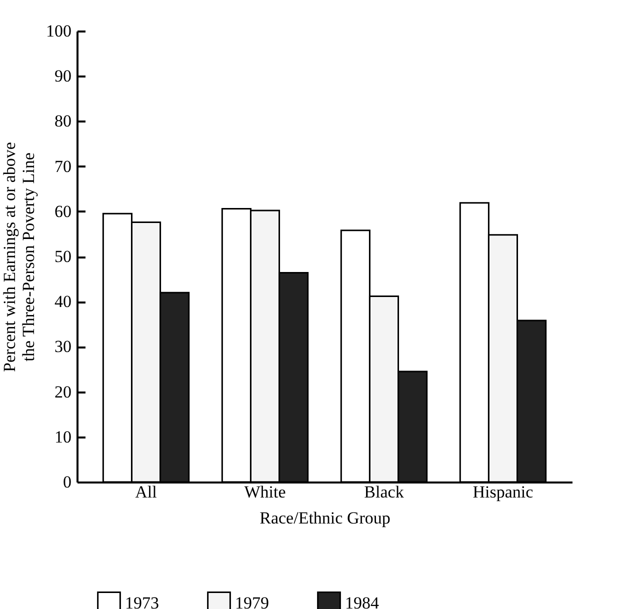 Image resolution: width=619 pixels, height=609 pixels. Describe the element at coordinates (63, 346) in the screenshot. I see `y-tick-label: 30` at that location.